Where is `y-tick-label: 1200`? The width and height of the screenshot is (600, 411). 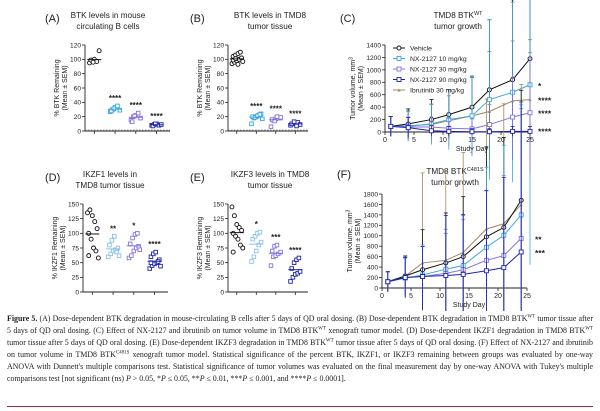 y-tick-label: 1200 is located at coordinates (373, 58).